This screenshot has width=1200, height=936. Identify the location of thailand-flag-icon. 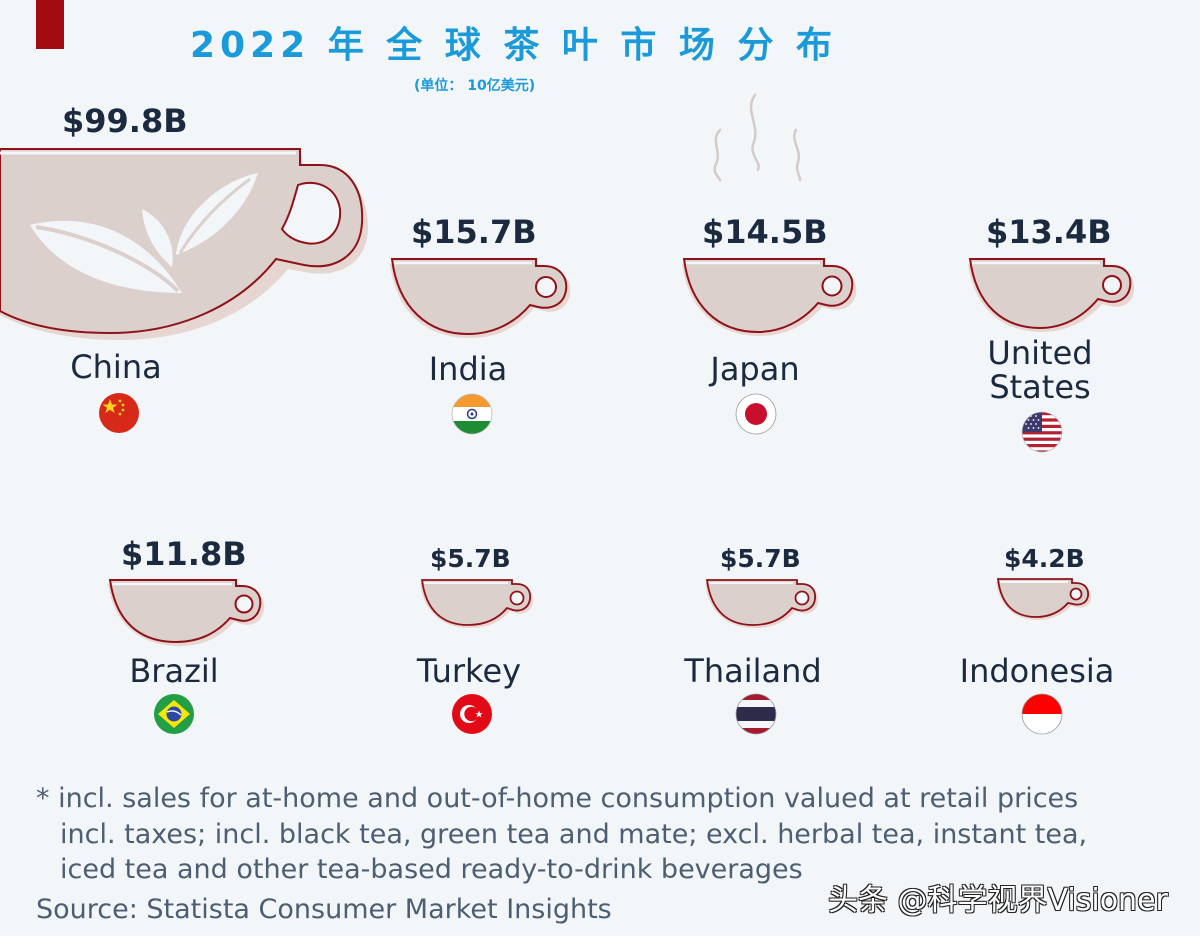
(756, 714).